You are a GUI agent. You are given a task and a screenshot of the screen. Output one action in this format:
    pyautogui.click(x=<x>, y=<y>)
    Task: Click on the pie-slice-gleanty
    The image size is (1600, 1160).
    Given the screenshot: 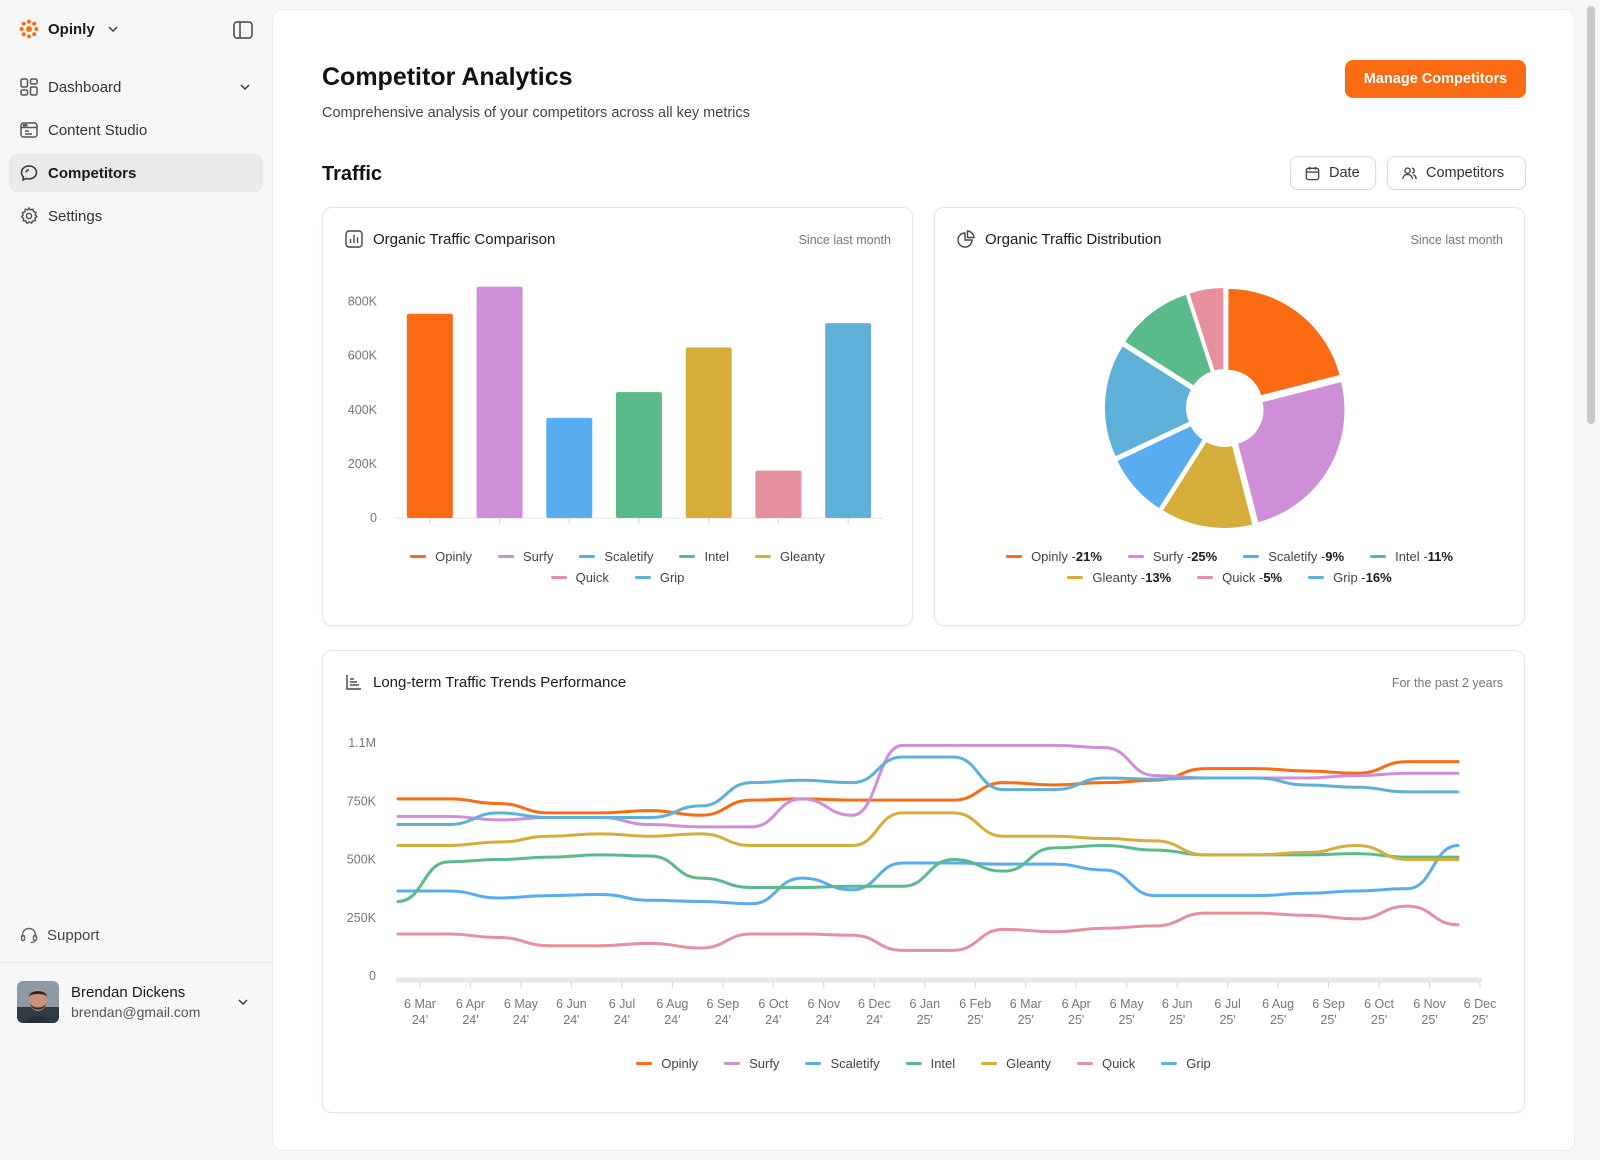 What is the action you would take?
    pyautogui.click(x=1207, y=484)
    